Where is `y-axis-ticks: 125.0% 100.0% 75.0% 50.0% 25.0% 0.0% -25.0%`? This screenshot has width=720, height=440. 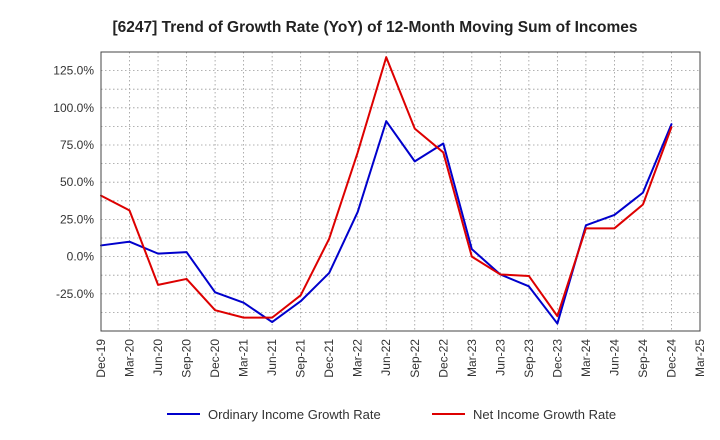
y-axis-ticks: 125.0% 100.0% 75.0% 50.0% 25.0% 0.0% -25.0% is located at coordinates (73, 182).